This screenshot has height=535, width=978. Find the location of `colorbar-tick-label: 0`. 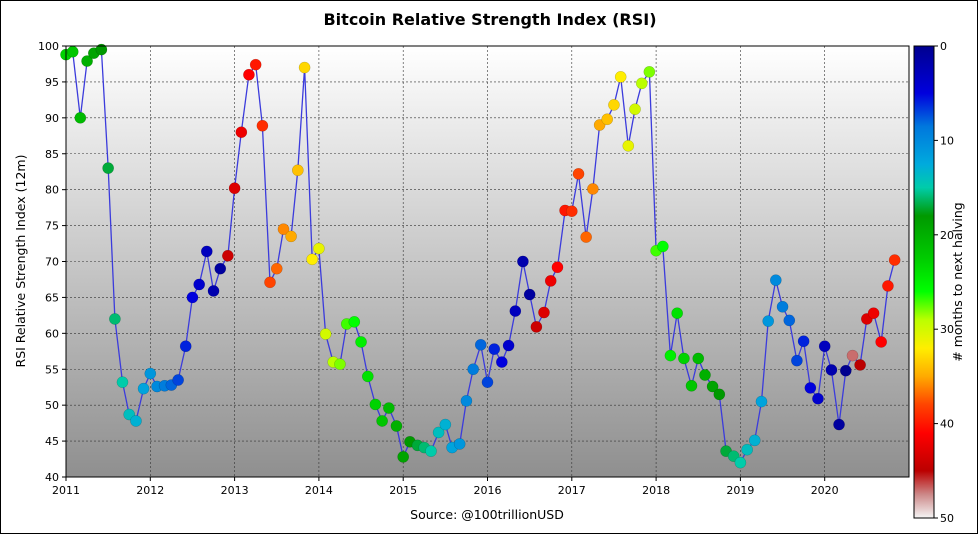

colorbar-tick-label: 0 is located at coordinates (943, 46).